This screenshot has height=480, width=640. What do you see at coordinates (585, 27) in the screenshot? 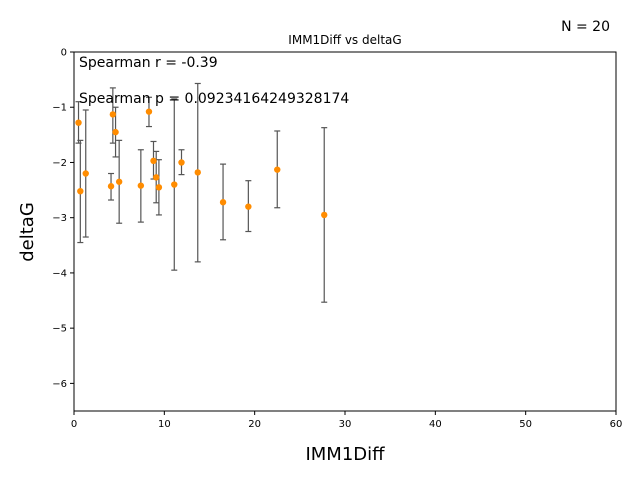
I see `sample-count-label: N = 20` at bounding box center [585, 27].